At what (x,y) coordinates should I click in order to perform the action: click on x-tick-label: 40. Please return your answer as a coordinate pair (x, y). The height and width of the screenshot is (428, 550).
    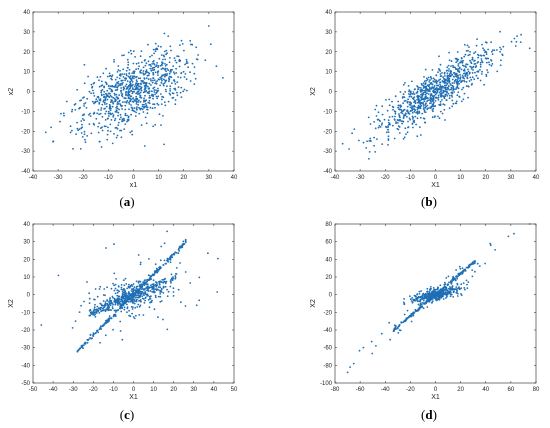
    Looking at the image, I should click on (214, 390).